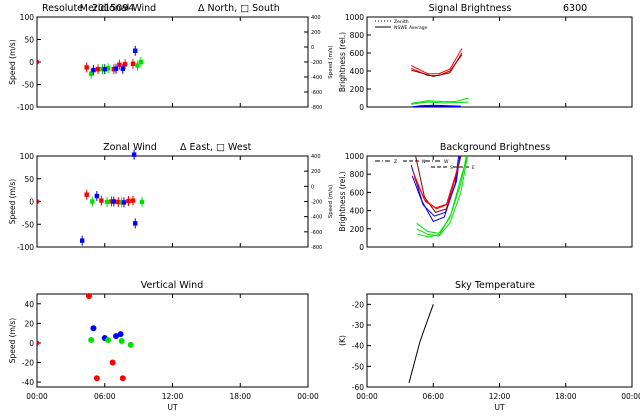 The height and width of the screenshot is (420, 640). What do you see at coordinates (331, 61) in the screenshot?
I see `y2-axis-label: Speed (m/s)` at bounding box center [331, 61].